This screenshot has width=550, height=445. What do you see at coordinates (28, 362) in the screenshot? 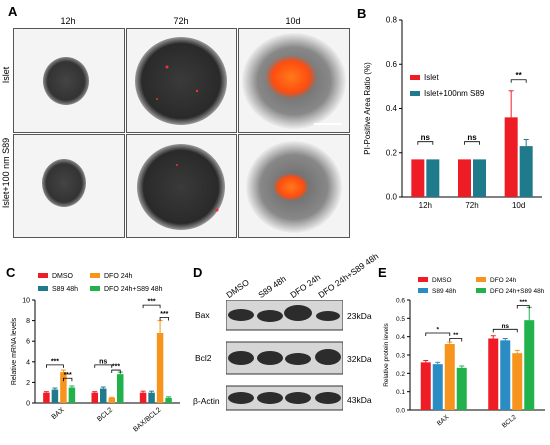
I see `y-tick-label: 4` at bounding box center [28, 362].